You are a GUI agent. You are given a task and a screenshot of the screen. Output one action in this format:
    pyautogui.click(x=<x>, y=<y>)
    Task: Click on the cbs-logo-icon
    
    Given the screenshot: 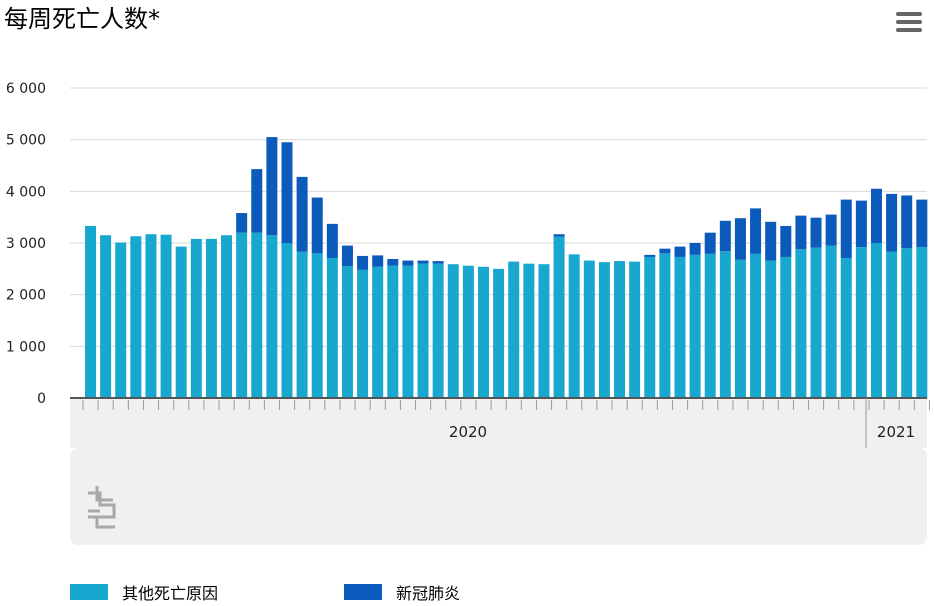 What is the action you would take?
    pyautogui.click(x=102, y=507)
    